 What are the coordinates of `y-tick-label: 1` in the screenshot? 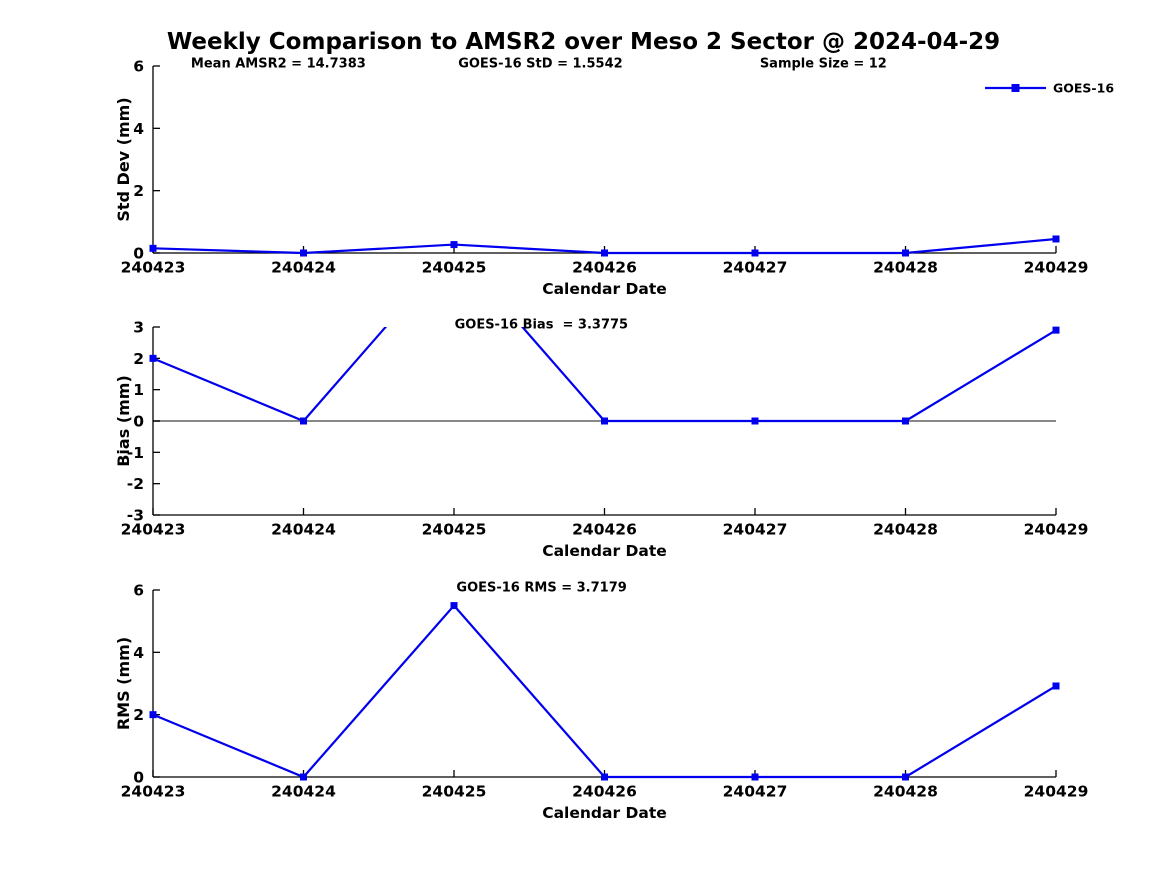 It's located at (138, 390).